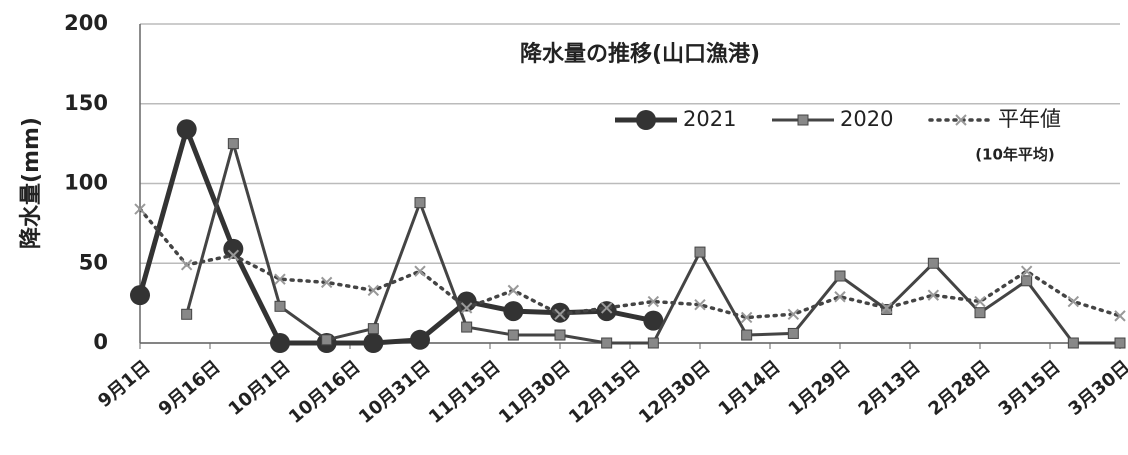 The height and width of the screenshot is (455, 1128). What do you see at coordinates (604, 392) in the screenshot?
I see `x-tick-label: 12月15日` at bounding box center [604, 392].